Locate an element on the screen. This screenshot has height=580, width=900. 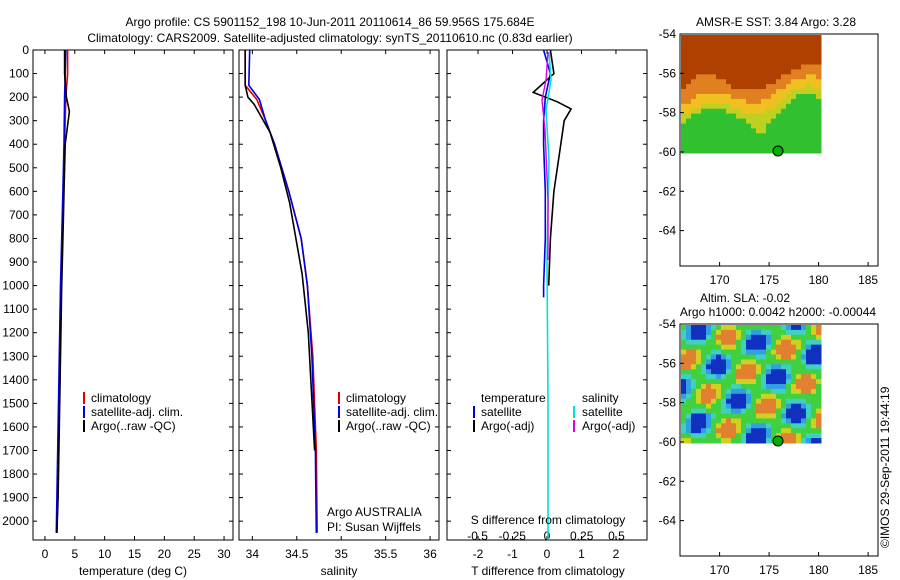
difference-top-ticks: -0.5 -0.25 0 0.25 0.5 is located at coordinates (546, 536).